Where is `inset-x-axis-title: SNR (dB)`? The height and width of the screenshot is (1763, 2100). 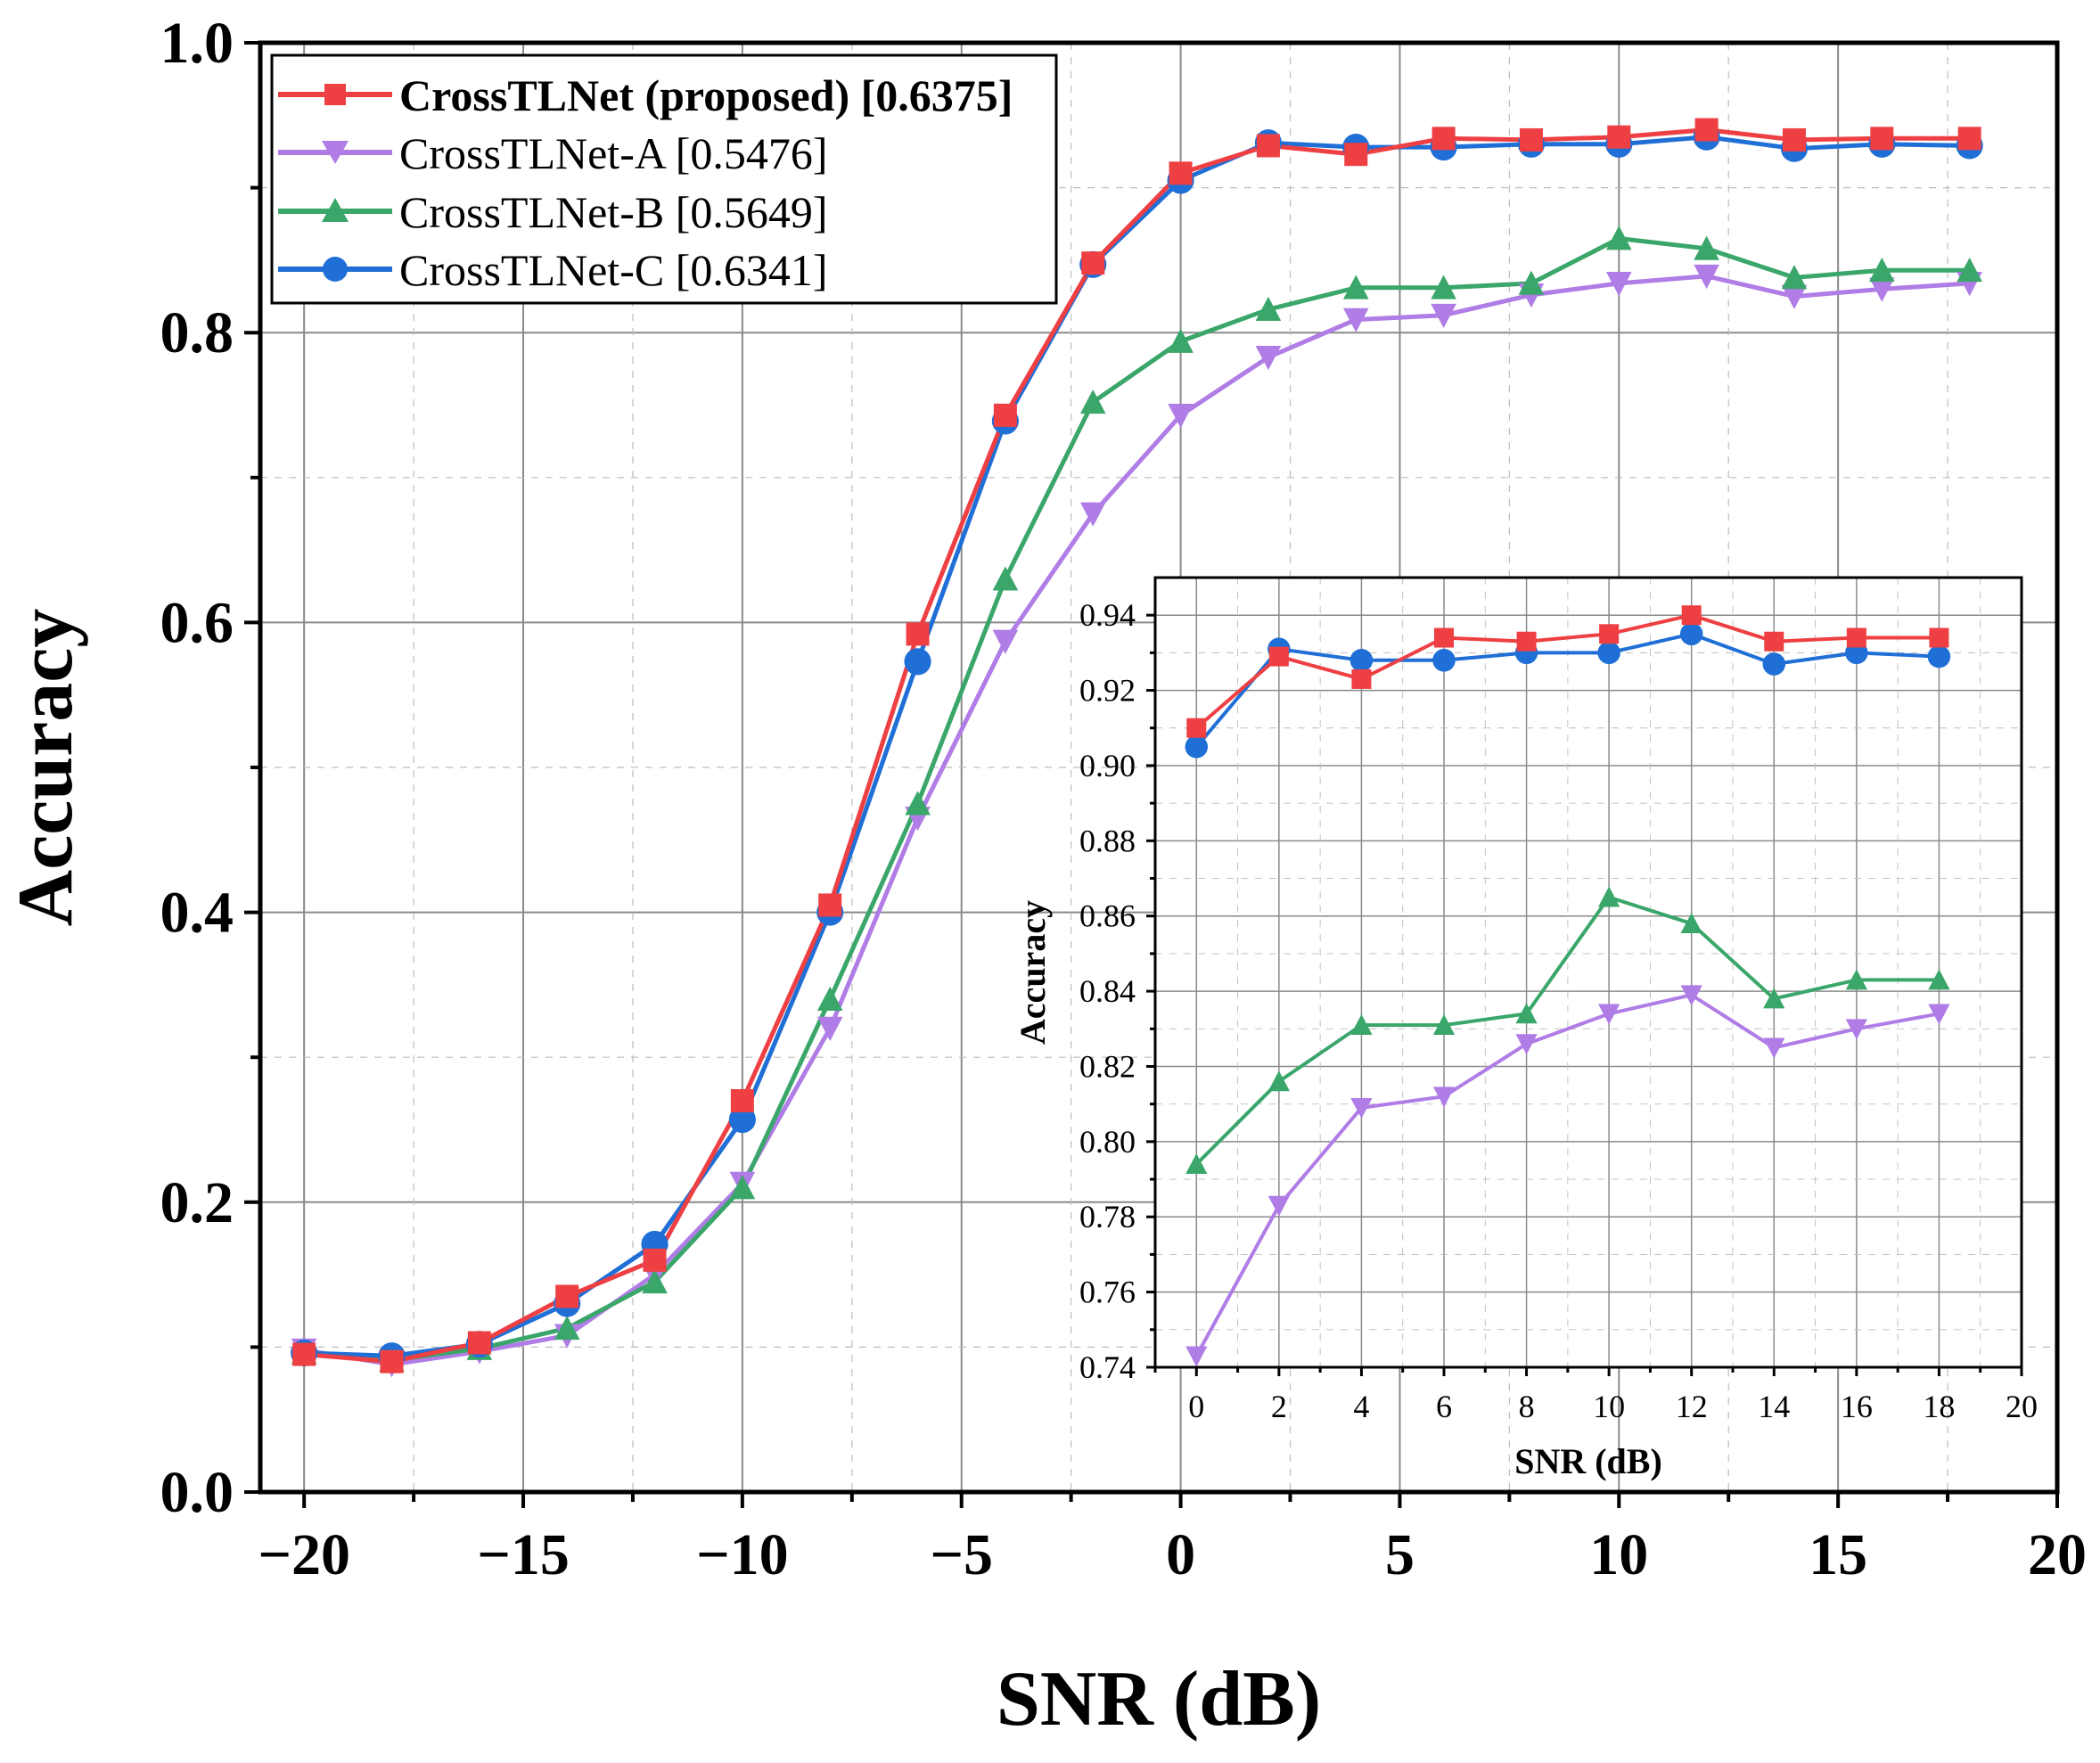
inset-x-axis-title: SNR (dB) is located at coordinates (1588, 1461).